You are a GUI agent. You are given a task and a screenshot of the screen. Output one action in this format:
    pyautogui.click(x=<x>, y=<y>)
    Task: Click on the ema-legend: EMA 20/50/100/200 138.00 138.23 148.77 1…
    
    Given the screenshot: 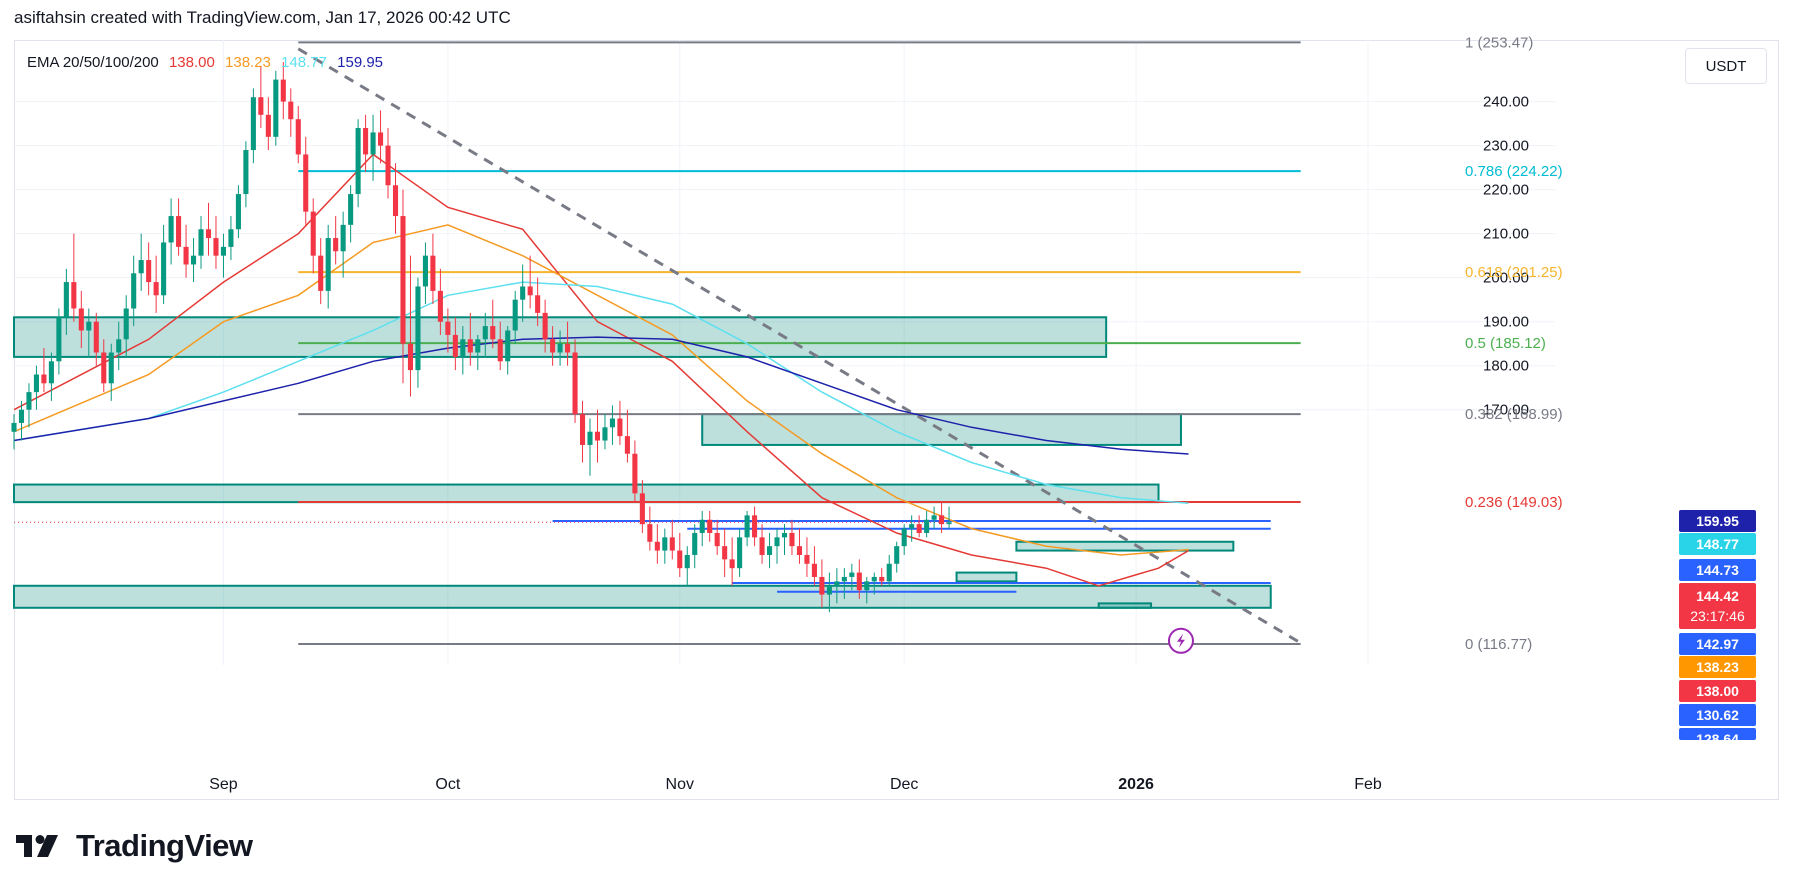 What is the action you would take?
    pyautogui.click(x=208, y=62)
    